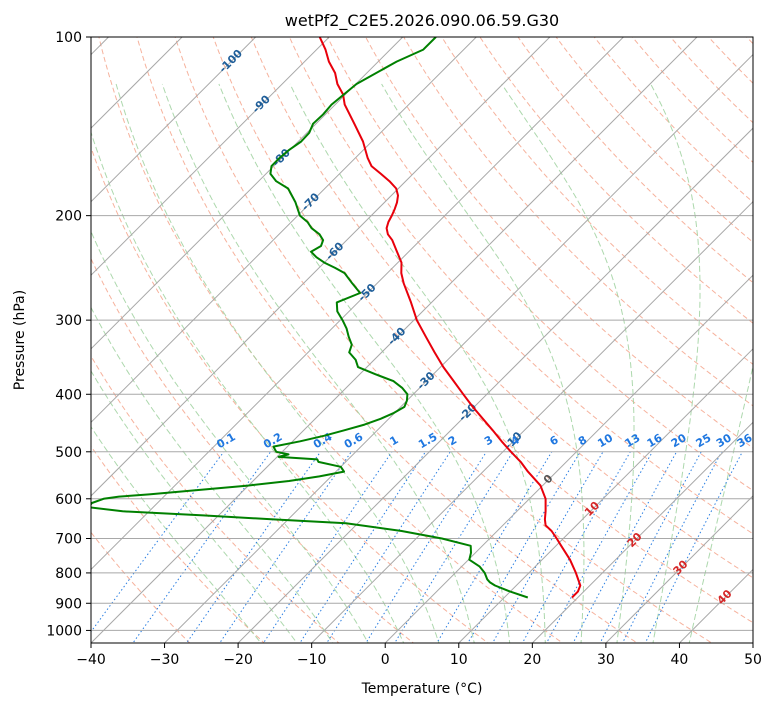 The width and height of the screenshot is (775, 713). Describe the element at coordinates (20, 340) in the screenshot. I see `y-axis-label: Pressure (hPa)` at that location.